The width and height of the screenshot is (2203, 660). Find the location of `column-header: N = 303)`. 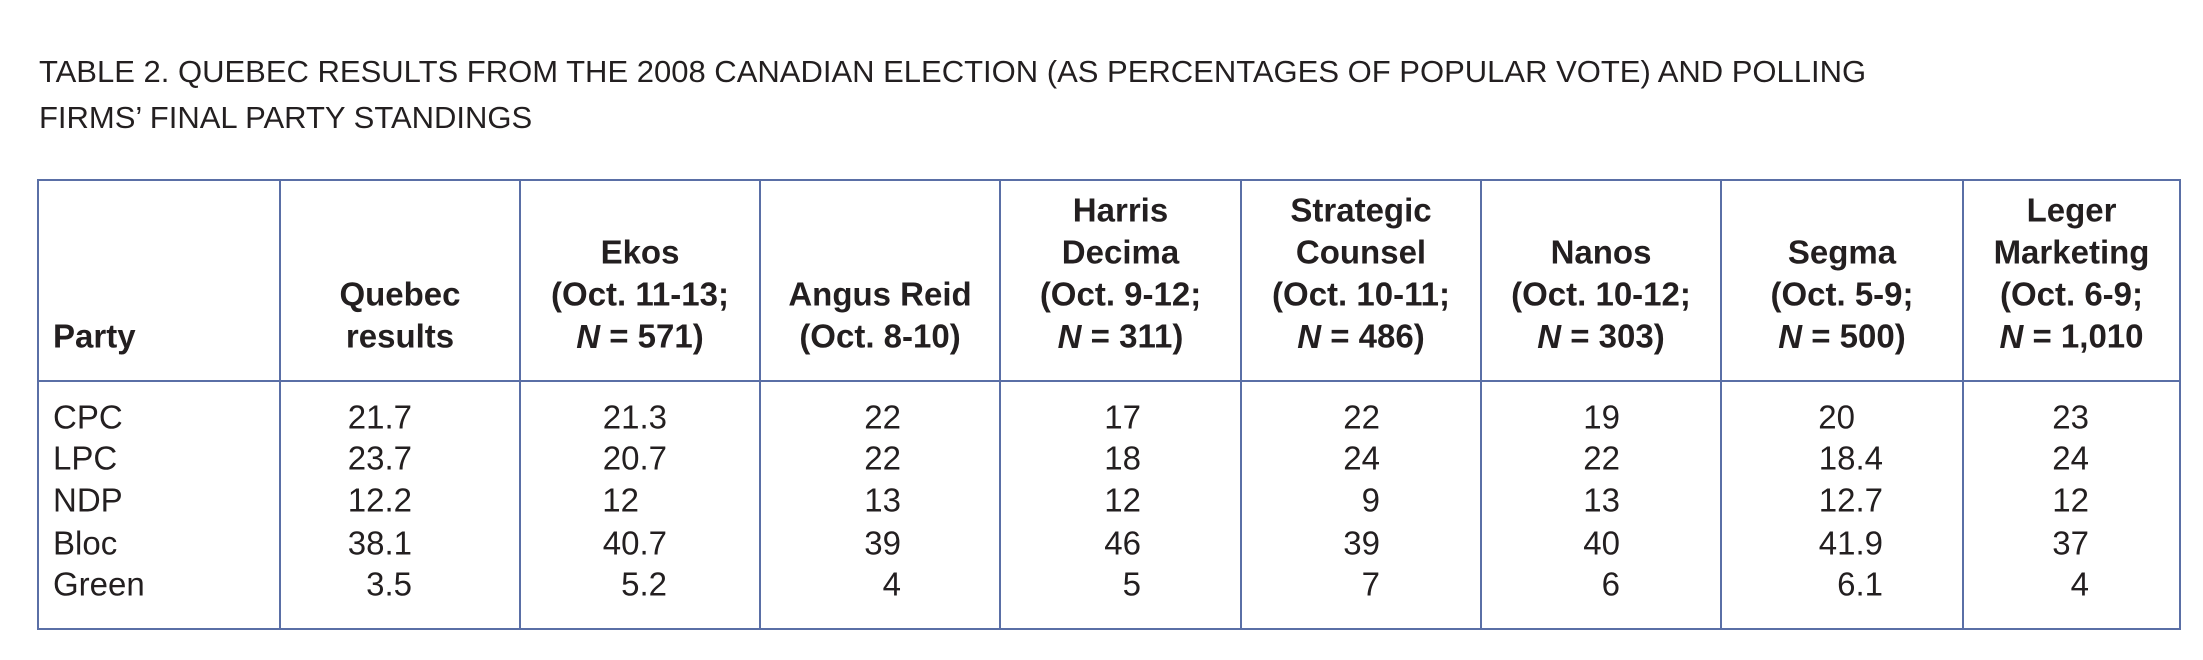

column-header: N = 303) is located at coordinates (1601, 336).